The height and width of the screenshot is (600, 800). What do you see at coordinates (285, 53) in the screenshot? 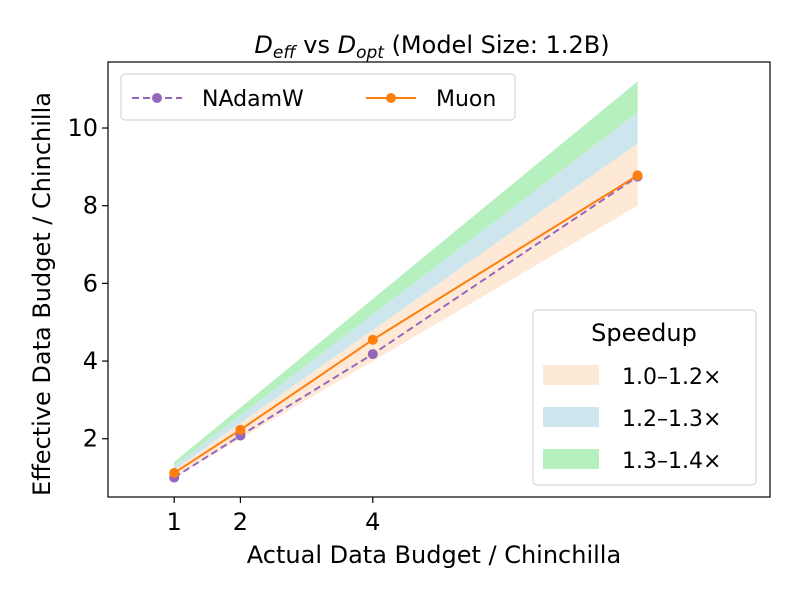
I see `title-d1-sub: eff` at bounding box center [285, 53].